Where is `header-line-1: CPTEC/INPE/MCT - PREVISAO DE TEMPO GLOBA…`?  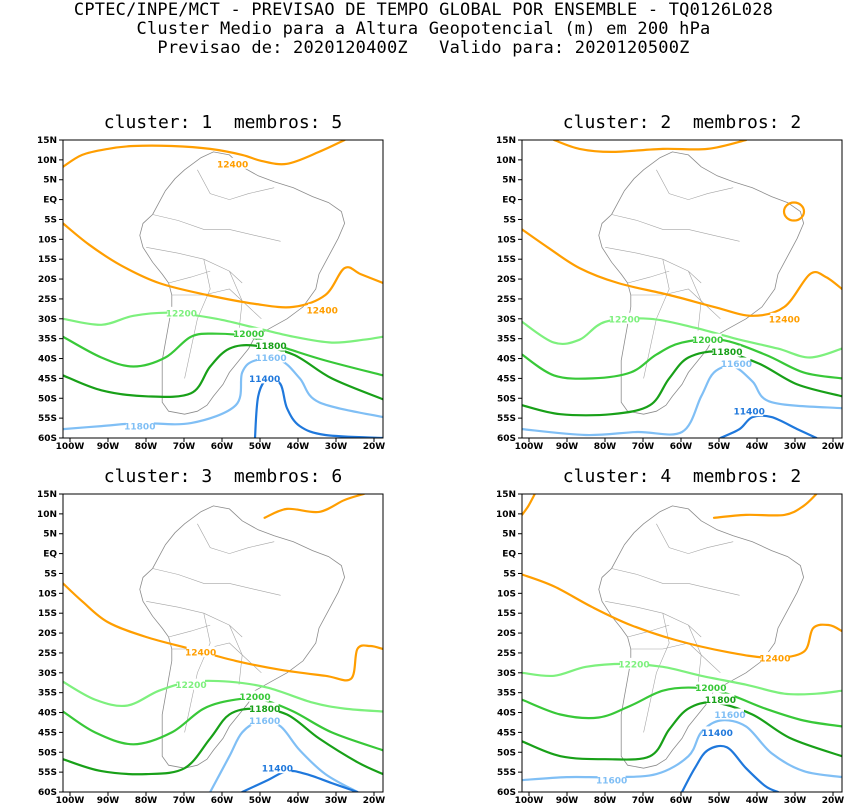
header-line-1: CPTEC/INPE/MCT - PREVISAO DE TEMPO GLOBA… is located at coordinates (423, 10).